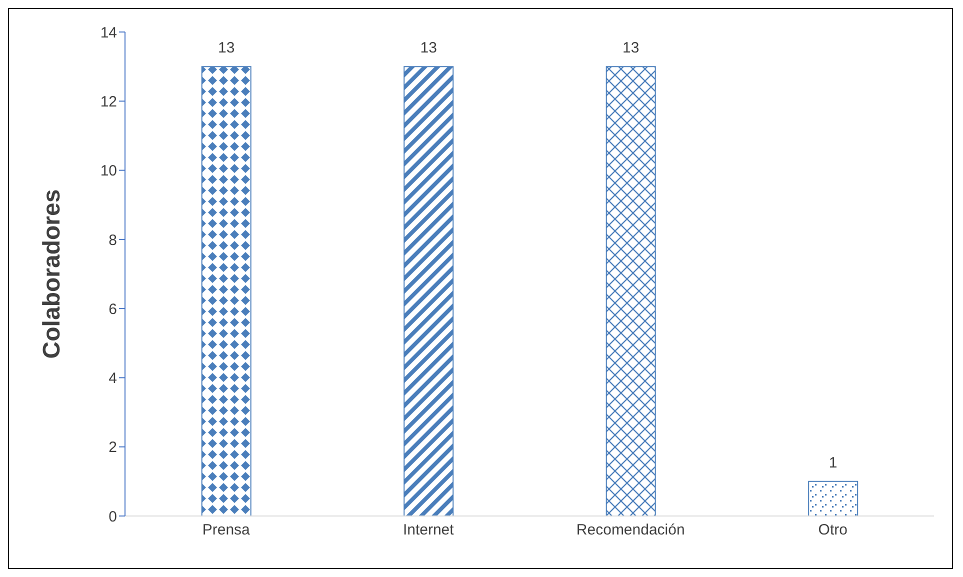  Describe the element at coordinates (428, 530) in the screenshot. I see `x-tick-label: Internet` at that location.